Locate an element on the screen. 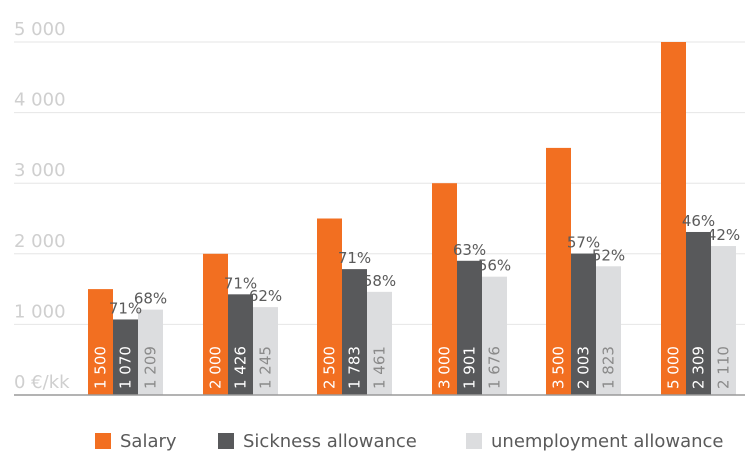 This screenshot has width=745, height=454. sickness-allowance-percent-label: 57% is located at coordinates (583, 243).